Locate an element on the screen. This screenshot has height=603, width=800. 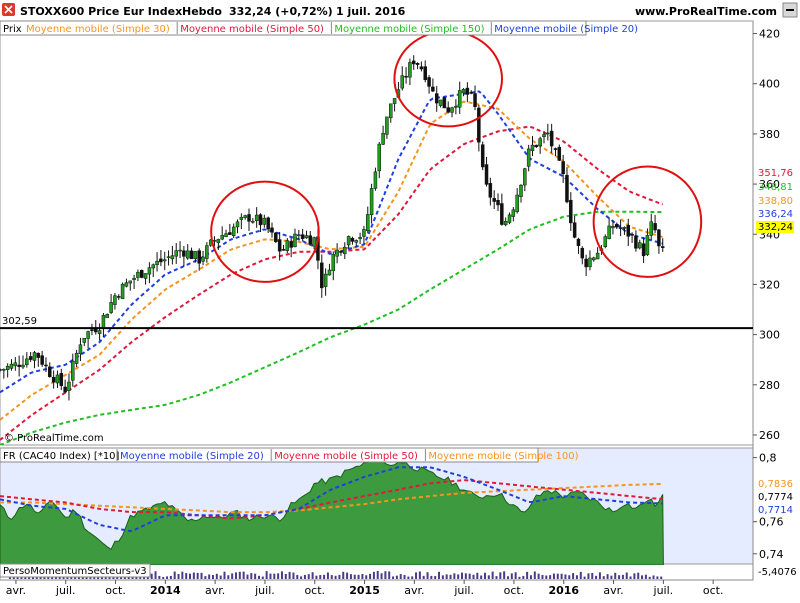
close-icon-glyph is located at coordinates (8, 9).